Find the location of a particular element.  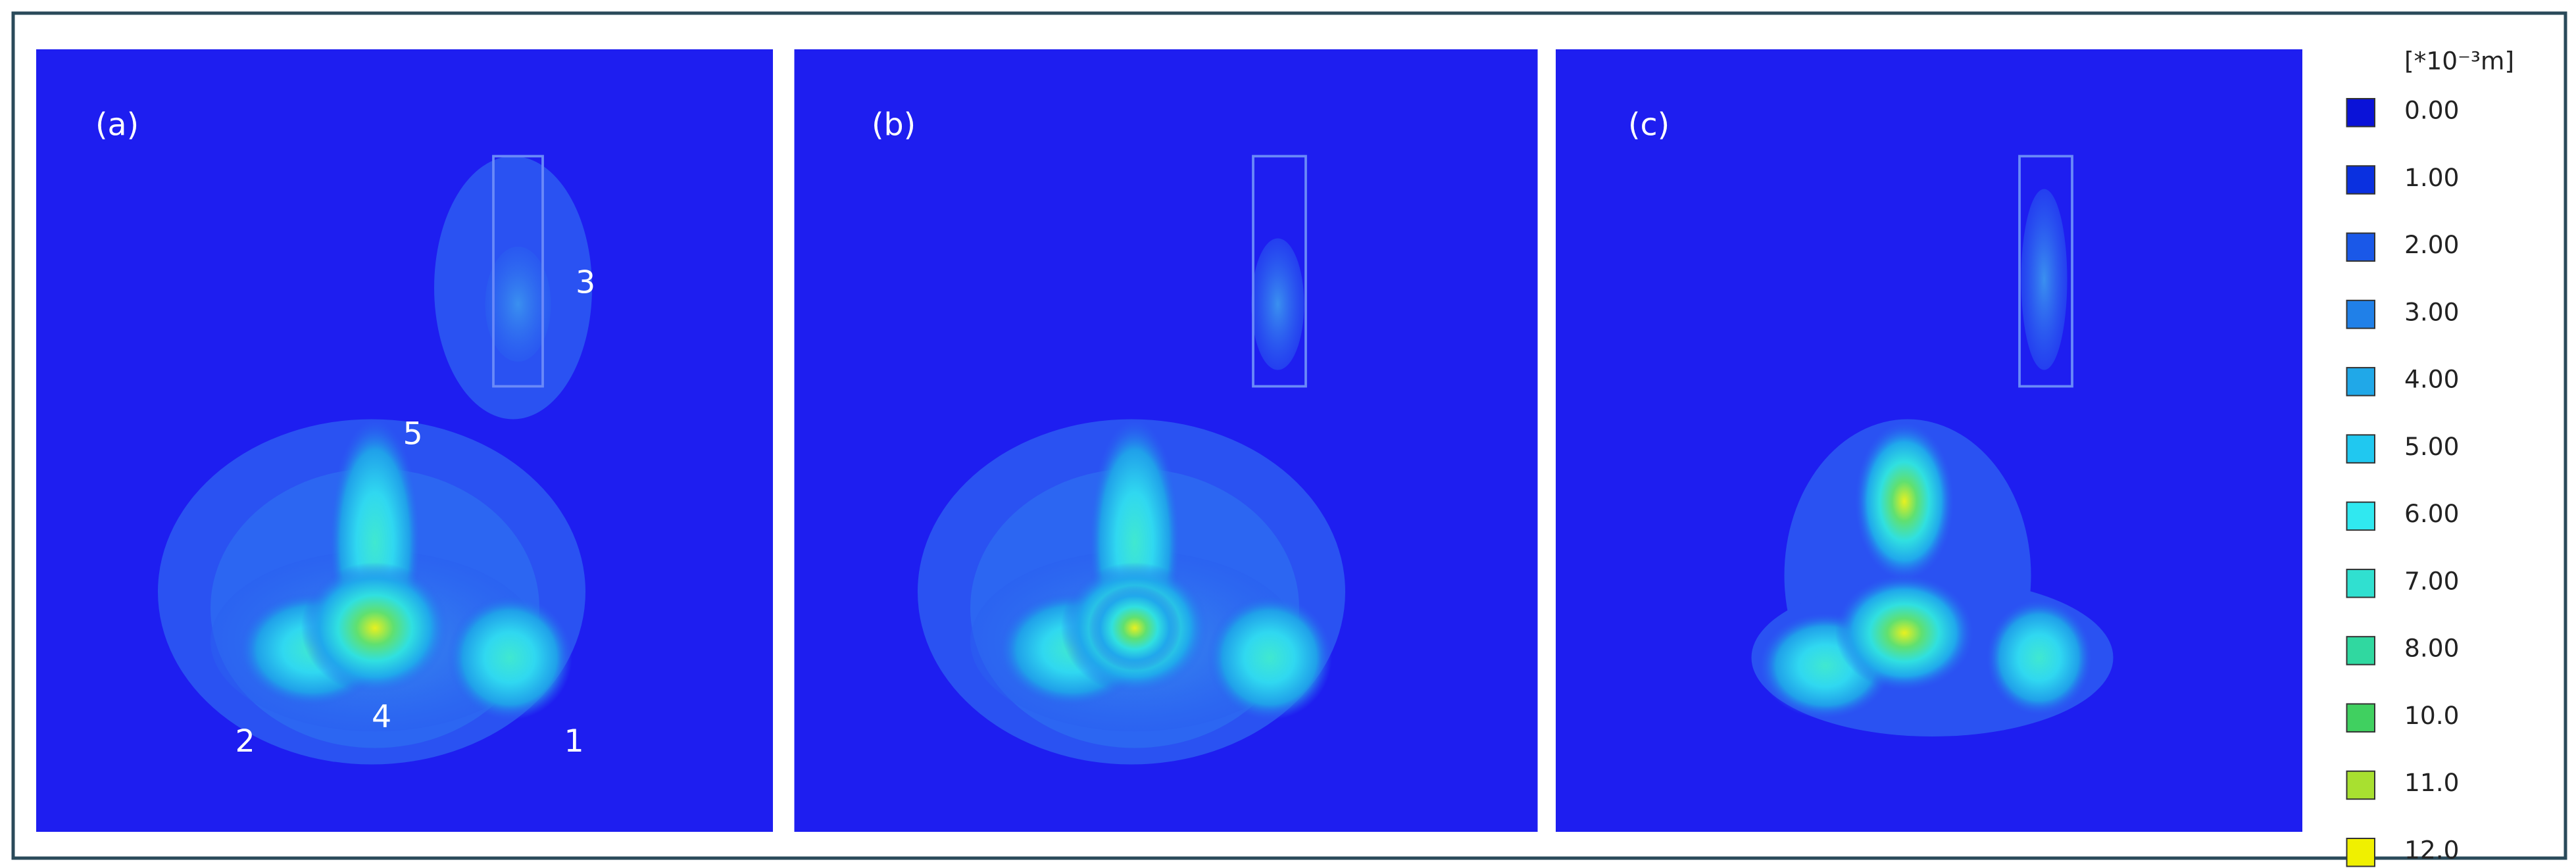

panel-label: (a) is located at coordinates (117, 125).